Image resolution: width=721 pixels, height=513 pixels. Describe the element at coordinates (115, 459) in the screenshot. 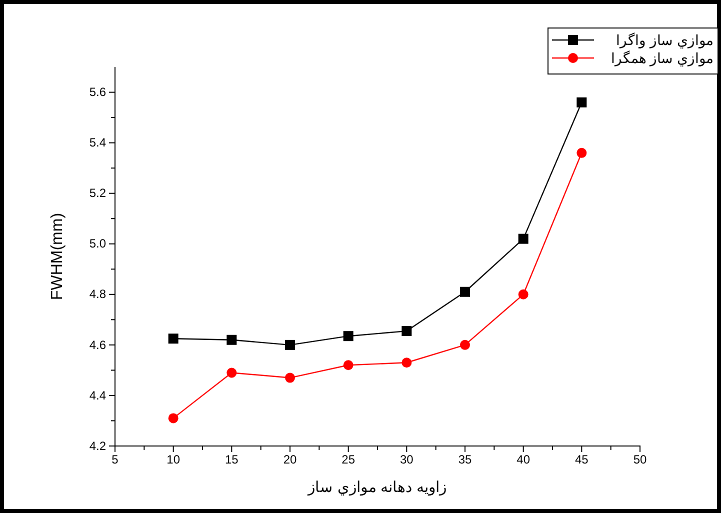

I see `x-tick-label: 5` at that location.